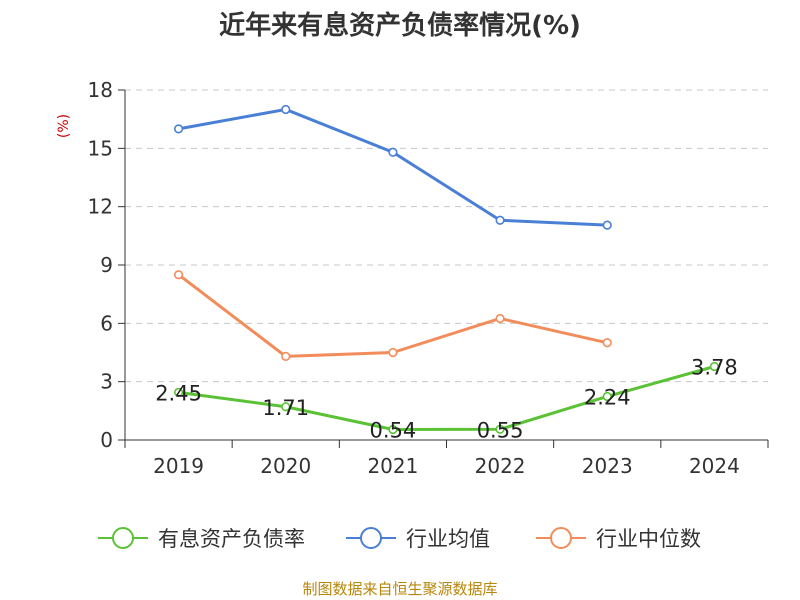 The image size is (800, 600). I want to click on data-label: 2.45, so click(178, 393).